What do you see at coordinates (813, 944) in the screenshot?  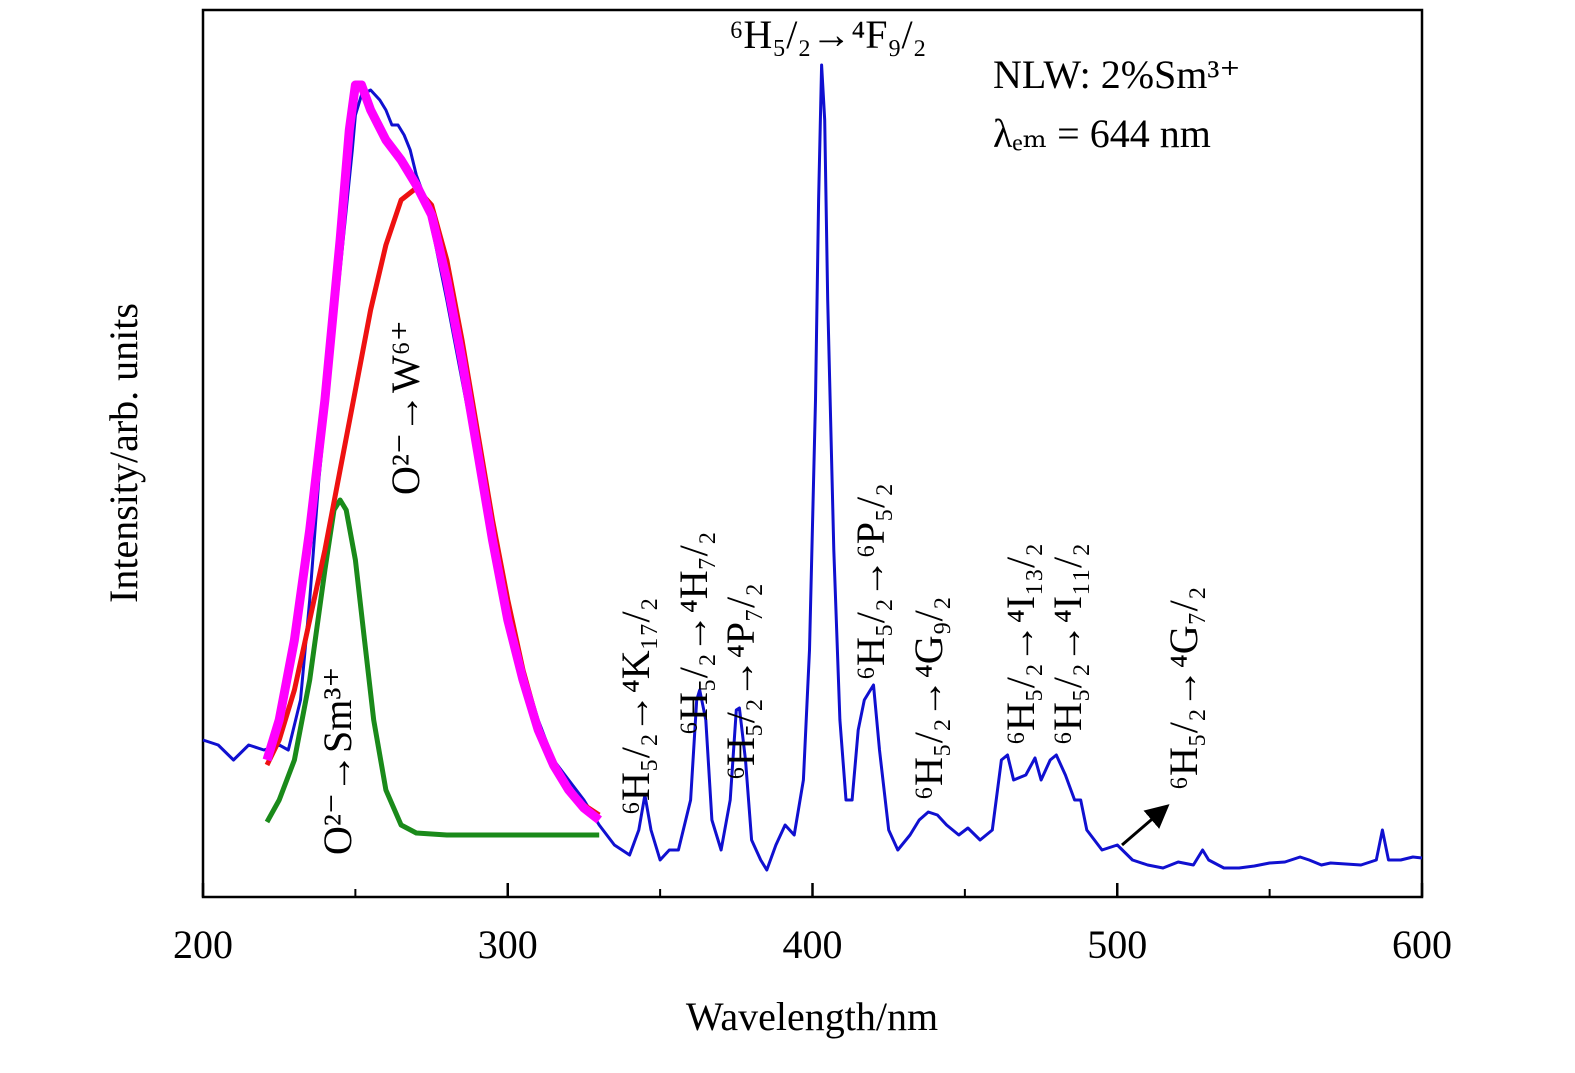 I see `x-tick-label: 400` at bounding box center [813, 944].